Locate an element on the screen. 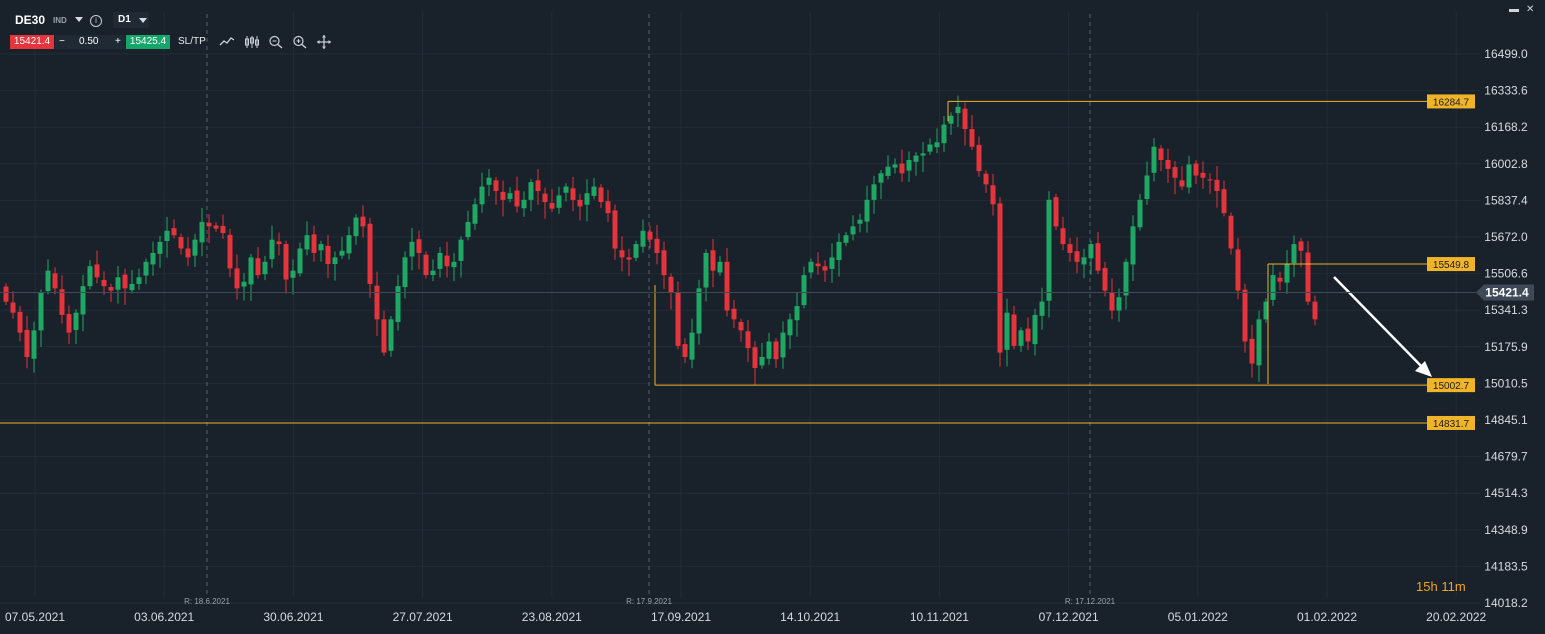 This screenshot has width=1545, height=634. current-price-marker: 15421.4 is located at coordinates (767, 292).